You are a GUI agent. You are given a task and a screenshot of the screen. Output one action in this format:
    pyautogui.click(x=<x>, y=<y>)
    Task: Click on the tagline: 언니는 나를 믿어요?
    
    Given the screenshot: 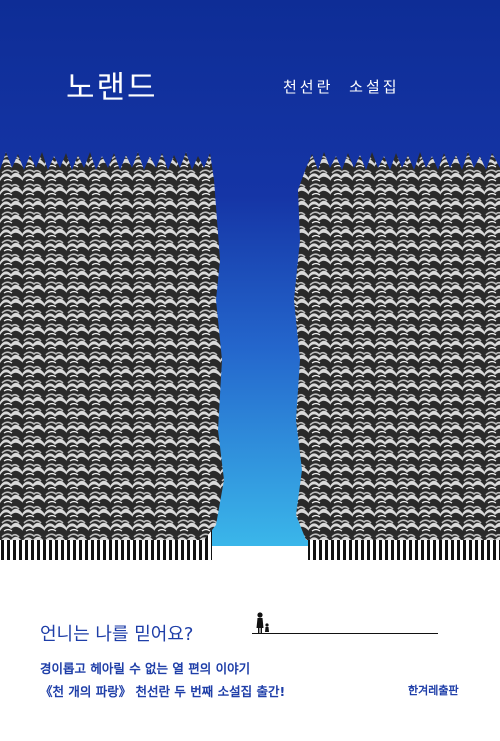 What is the action you would take?
    pyautogui.click(x=117, y=634)
    